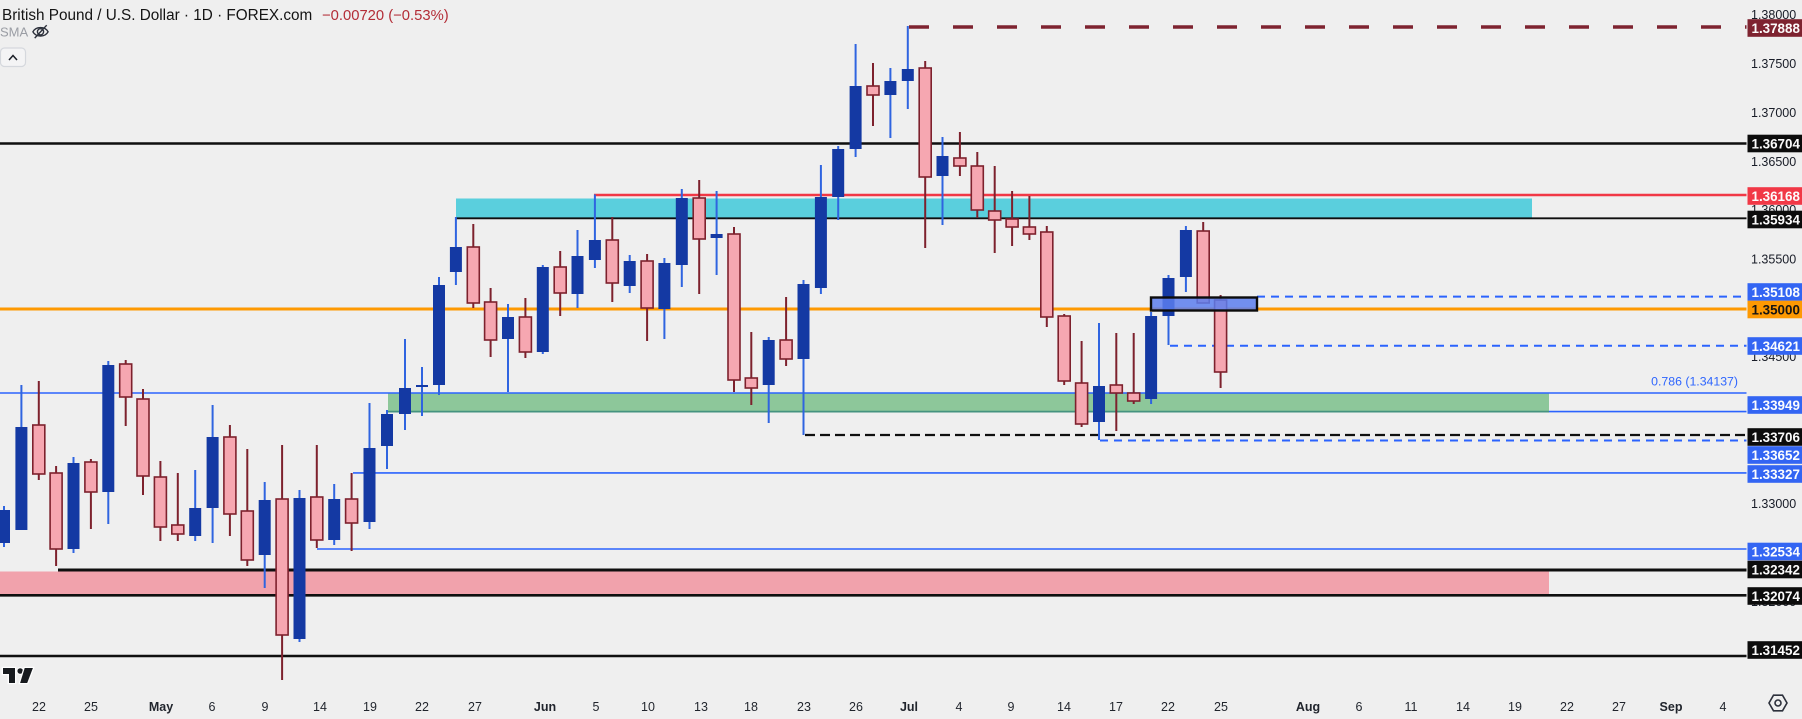  What do you see at coordinates (1773, 113) in the screenshot?
I see `svg-text: 1.37000` at bounding box center [1773, 113].